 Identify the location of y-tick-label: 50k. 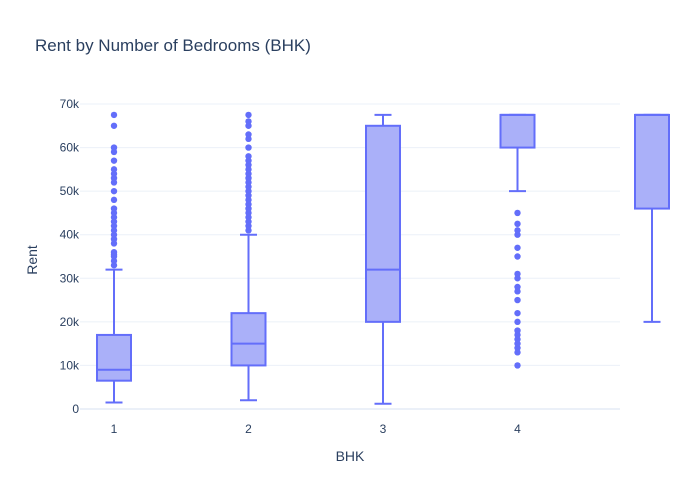
(70, 191).